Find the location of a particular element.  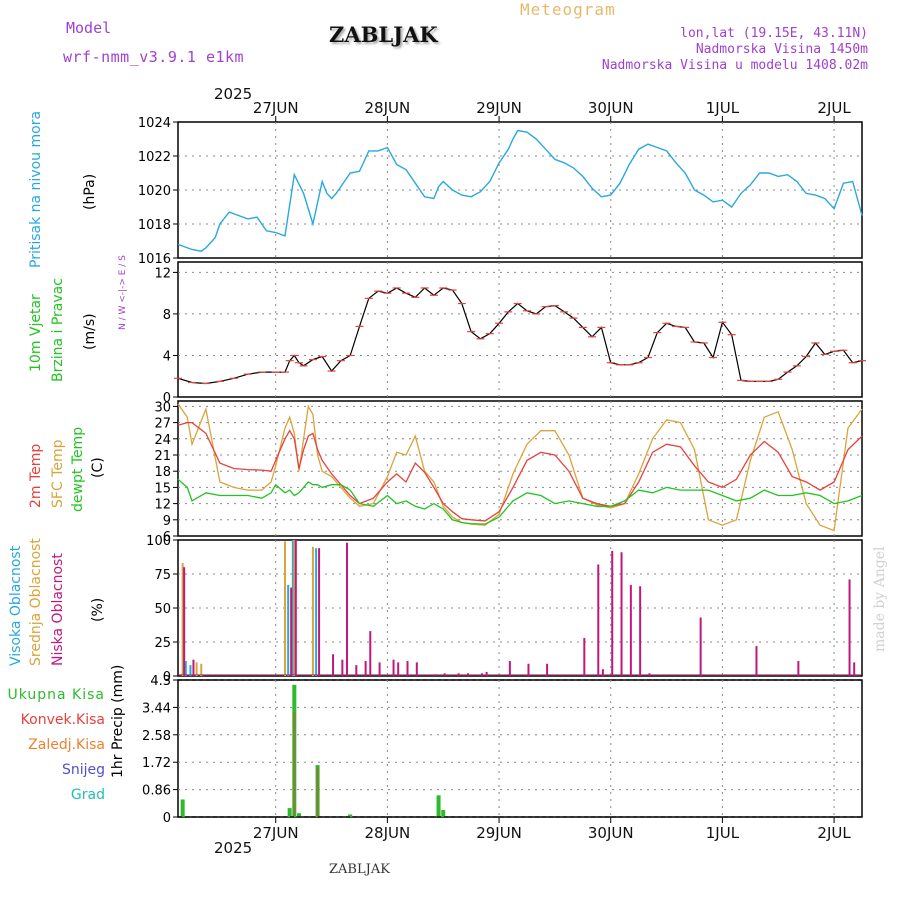

y-tick-label: 21 is located at coordinates (162, 456).